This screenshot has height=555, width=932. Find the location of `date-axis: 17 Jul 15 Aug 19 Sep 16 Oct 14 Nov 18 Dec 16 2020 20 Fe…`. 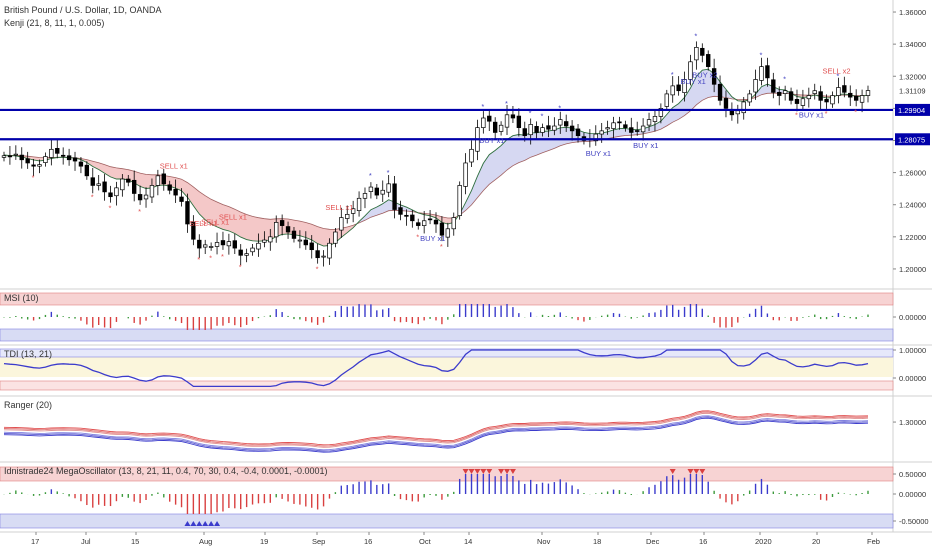

date-axis: 17 Jul 15 Aug 19 Sep 16 Oct 14 Nov 18 Dec 16 2020 20 Fe… is located at coordinates (455, 539).